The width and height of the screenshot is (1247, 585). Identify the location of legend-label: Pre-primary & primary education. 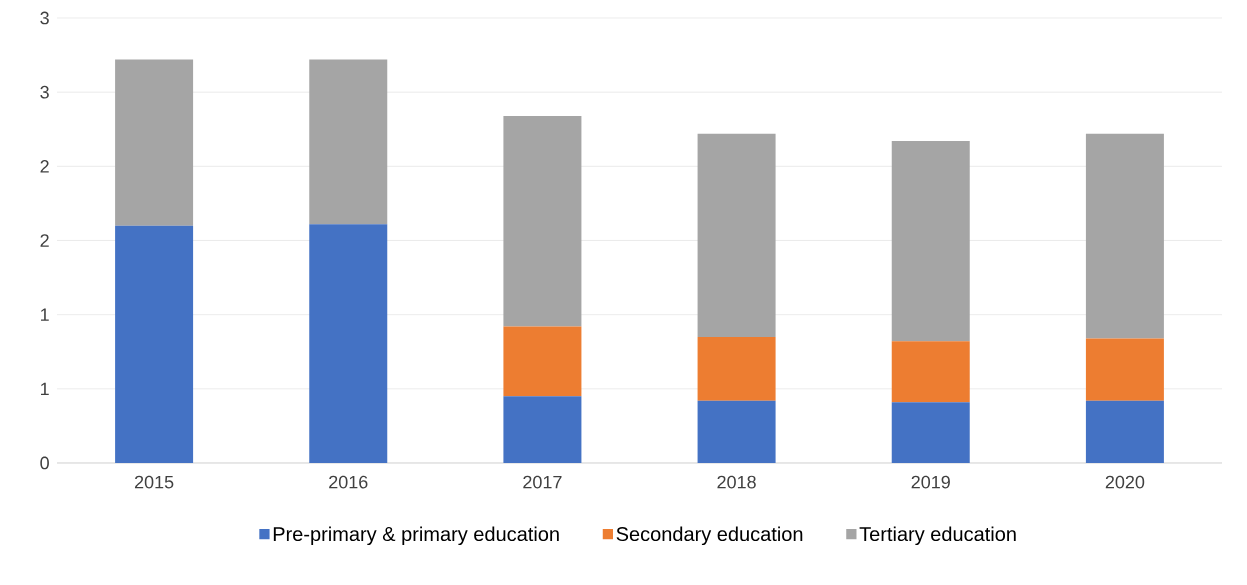
(416, 536).